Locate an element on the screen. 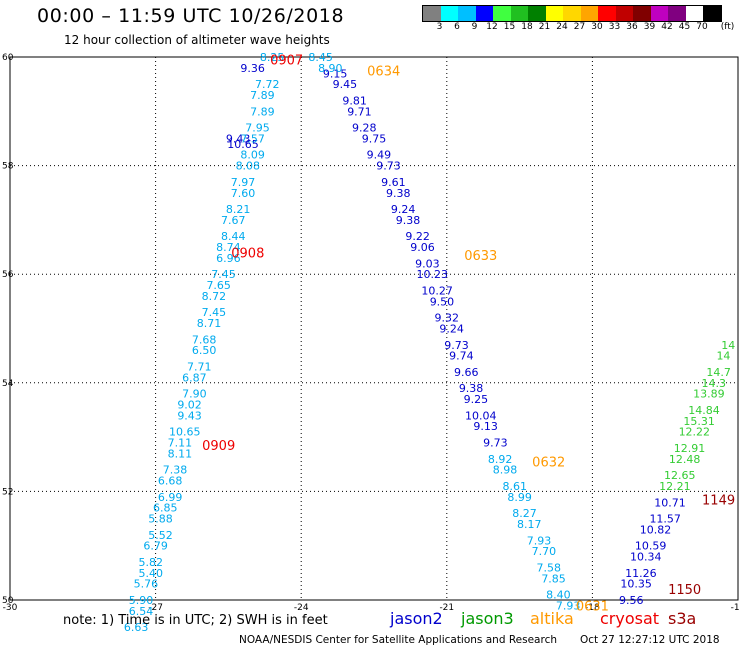 Image resolution: width=740 pixels, height=650 pixels. wave-height-label: 8.90 is located at coordinates (330, 68).